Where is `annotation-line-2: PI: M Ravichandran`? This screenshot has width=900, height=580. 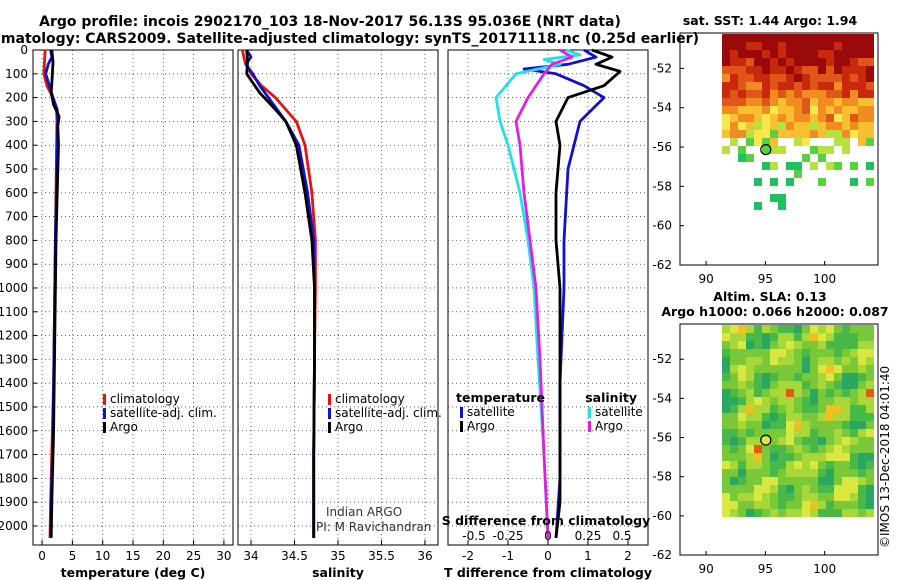
annotation-line-2: PI: M Ravichandran is located at coordinates (373, 527).